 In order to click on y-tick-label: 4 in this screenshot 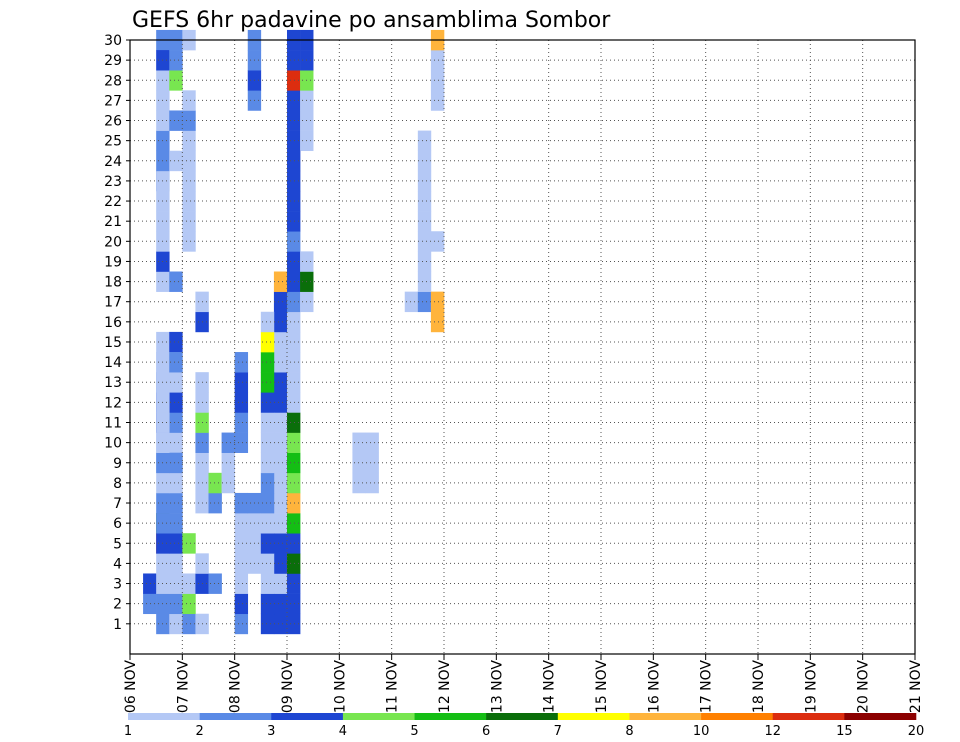, I will do `click(117, 564)`.